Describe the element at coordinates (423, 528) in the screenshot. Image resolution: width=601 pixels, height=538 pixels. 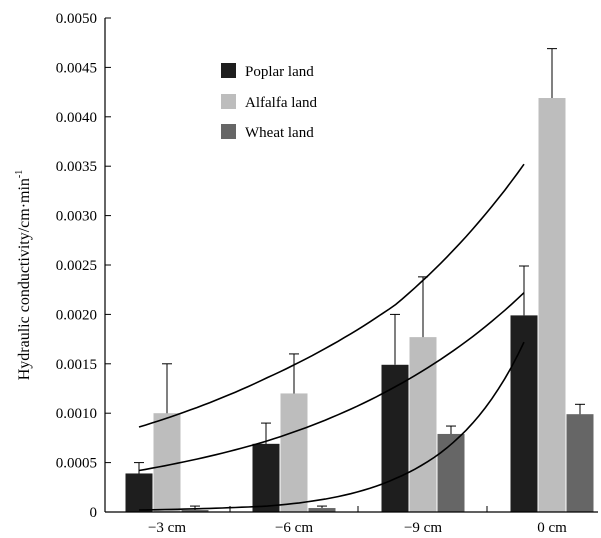
I see `x-tick-label: −9 cm` at that location.